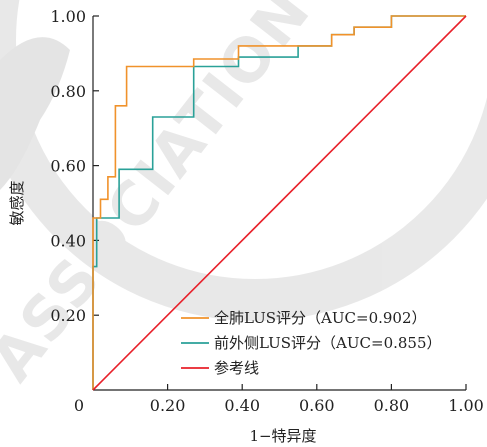 This screenshot has width=487, height=447. Describe the element at coordinates (68, 91) in the screenshot. I see `y-tick-label: 0.80` at that location.